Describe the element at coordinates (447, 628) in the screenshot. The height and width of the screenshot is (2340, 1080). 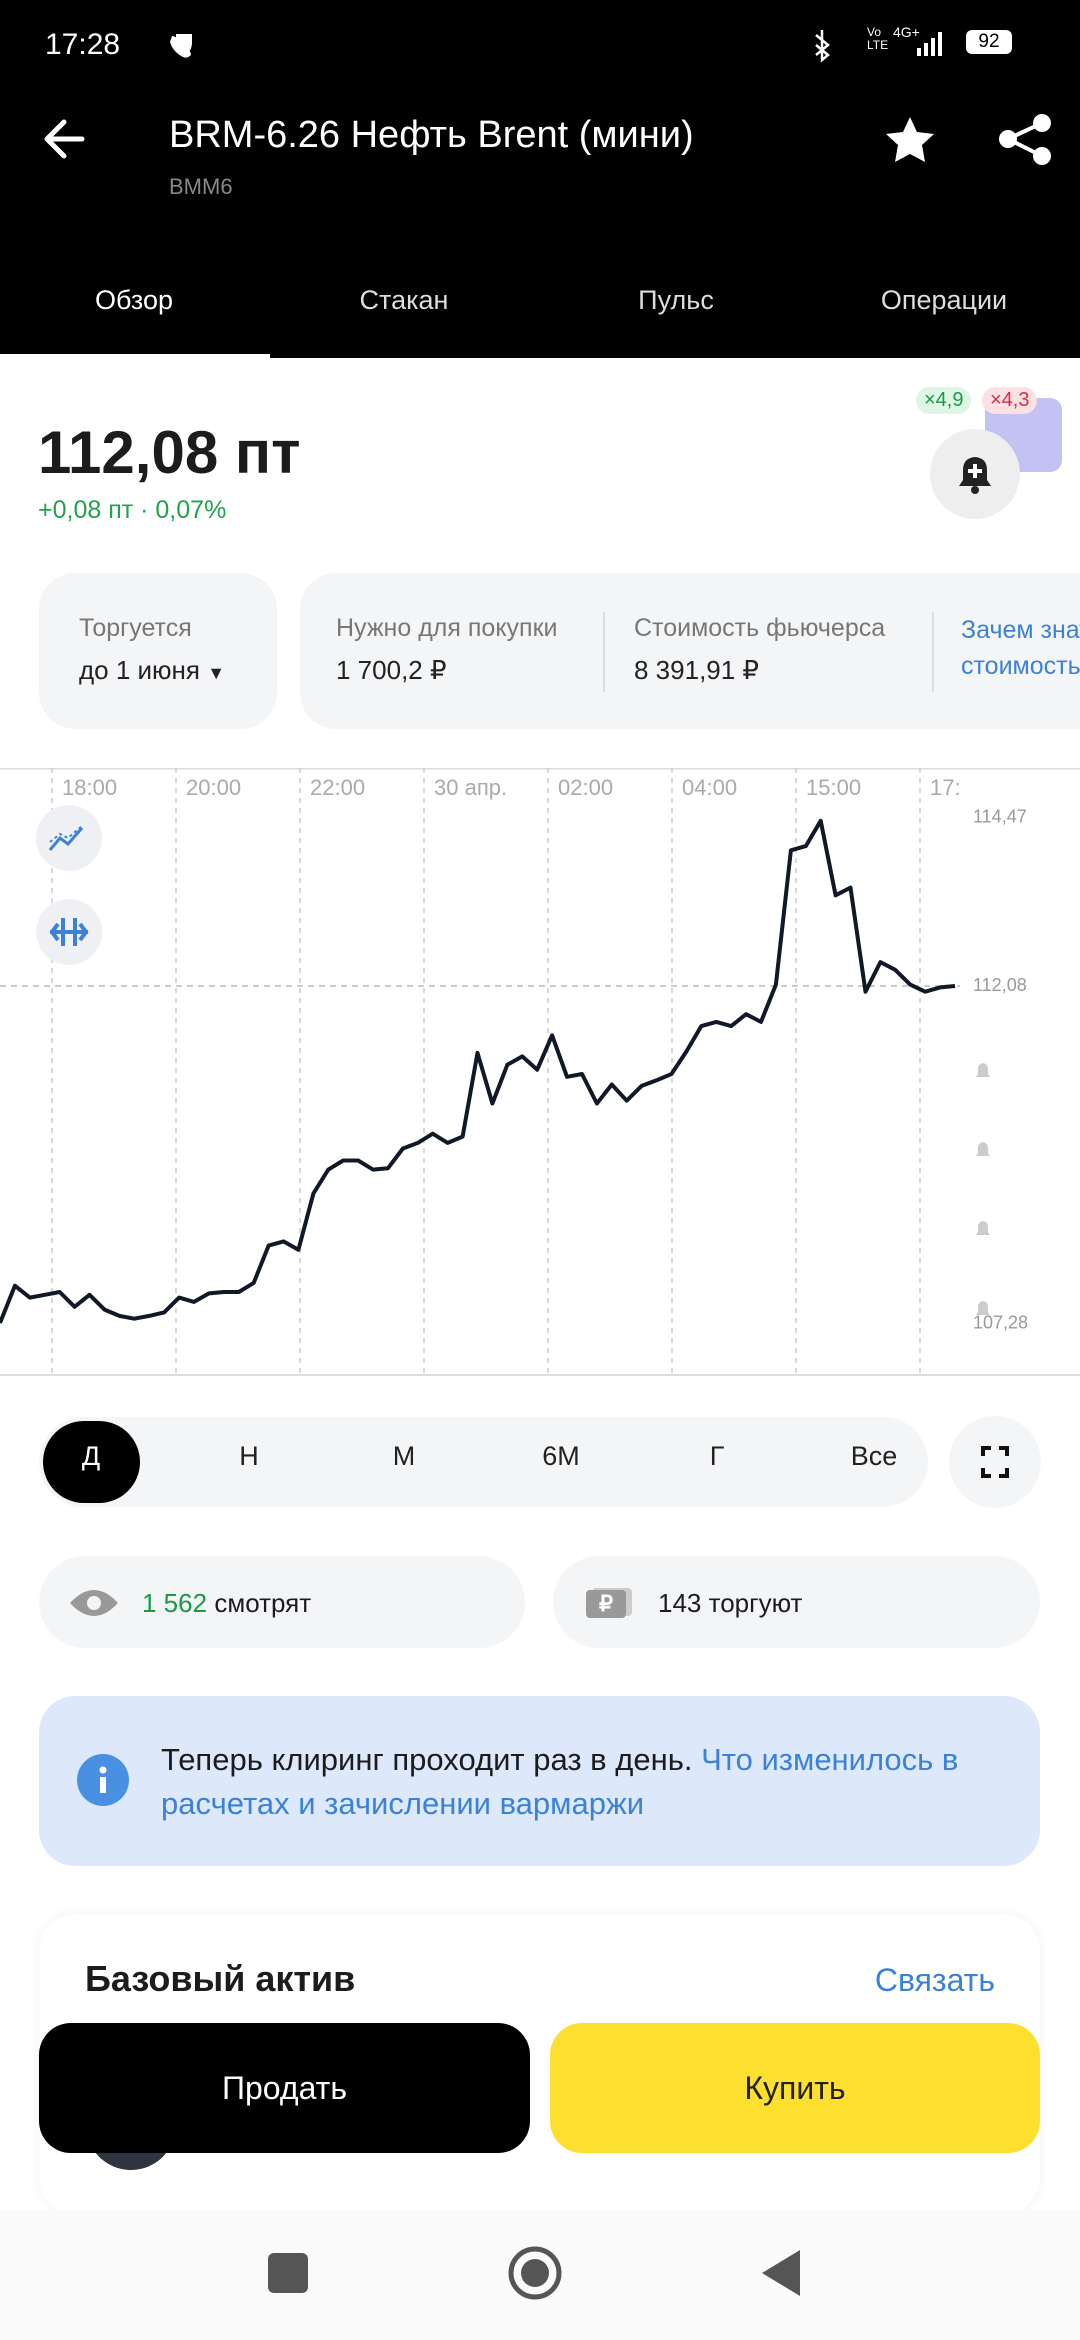
I see `card-label: Нужно для покупки` at that location.